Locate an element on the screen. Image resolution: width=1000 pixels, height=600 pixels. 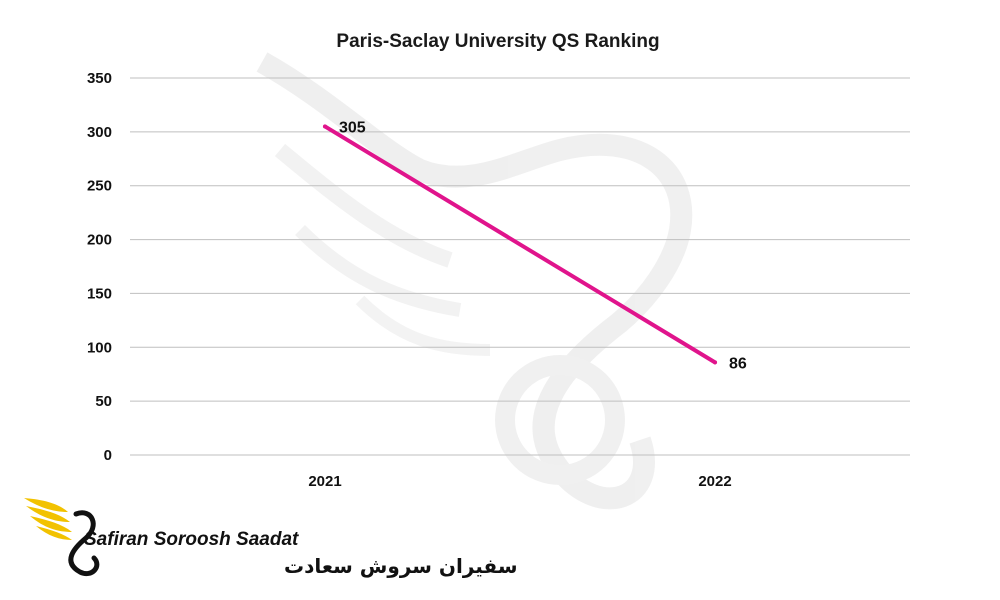
y-tick-label: 0 is located at coordinates (108, 455).